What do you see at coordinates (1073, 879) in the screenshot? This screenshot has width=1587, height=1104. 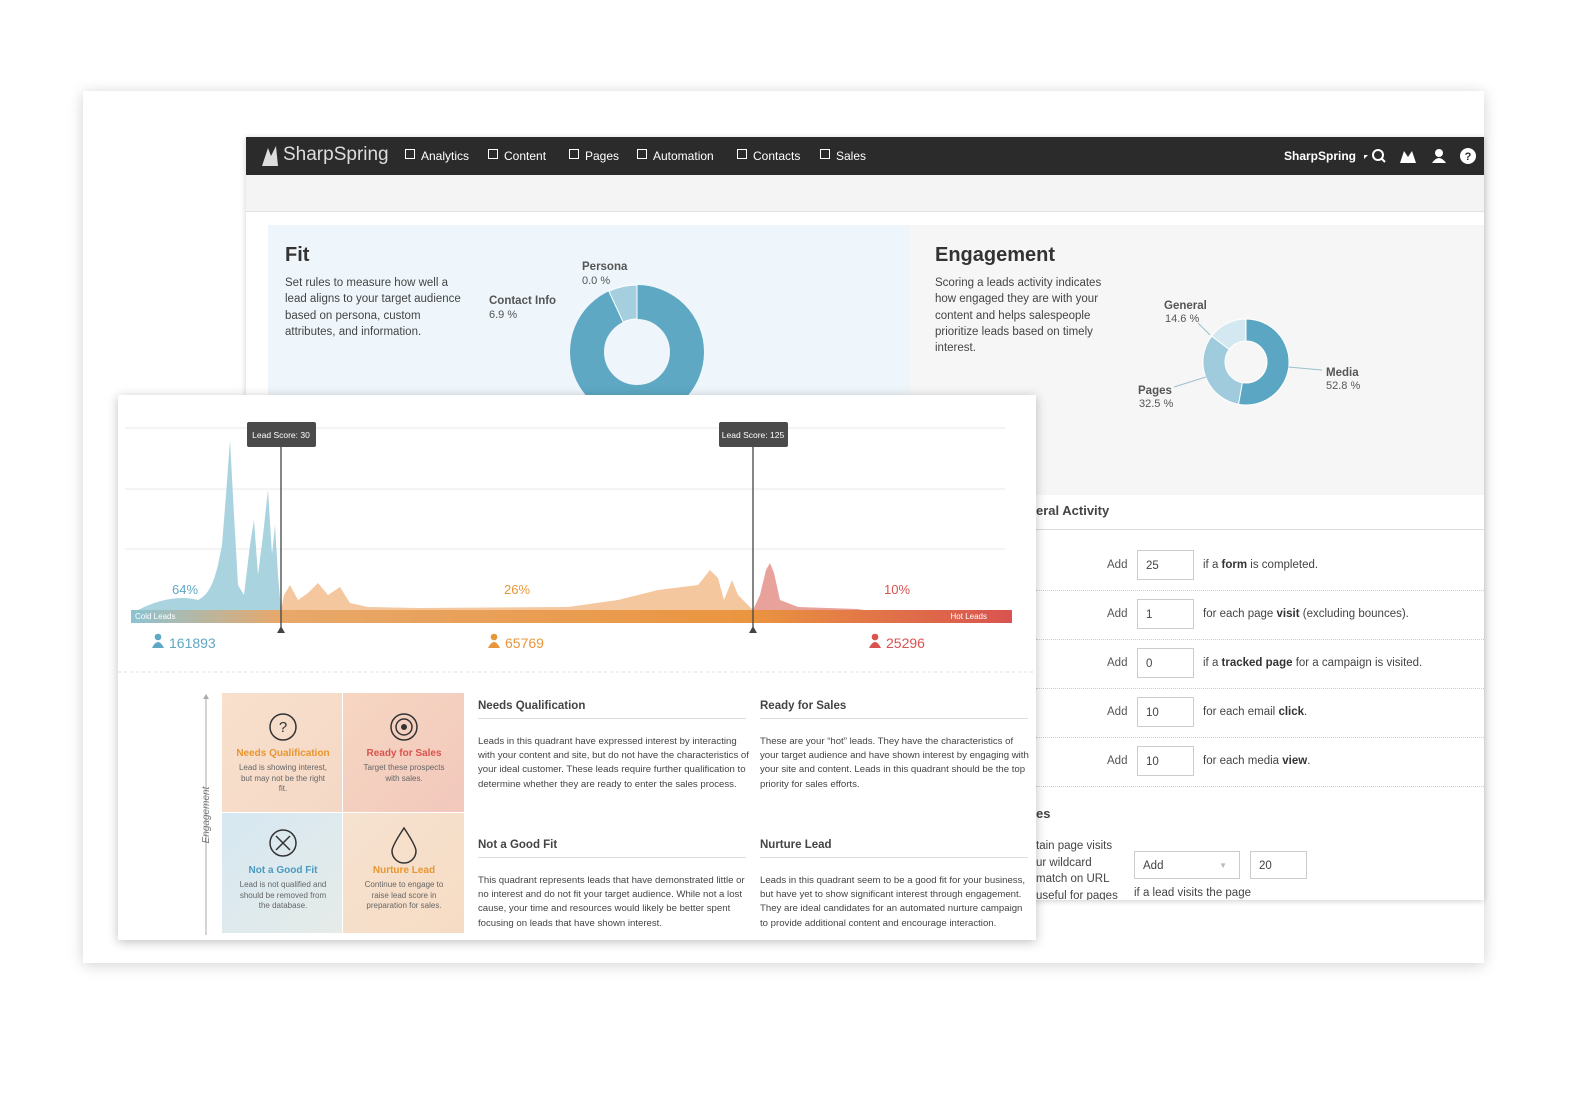 I see `rule-text-line: match on URL` at bounding box center [1073, 879].